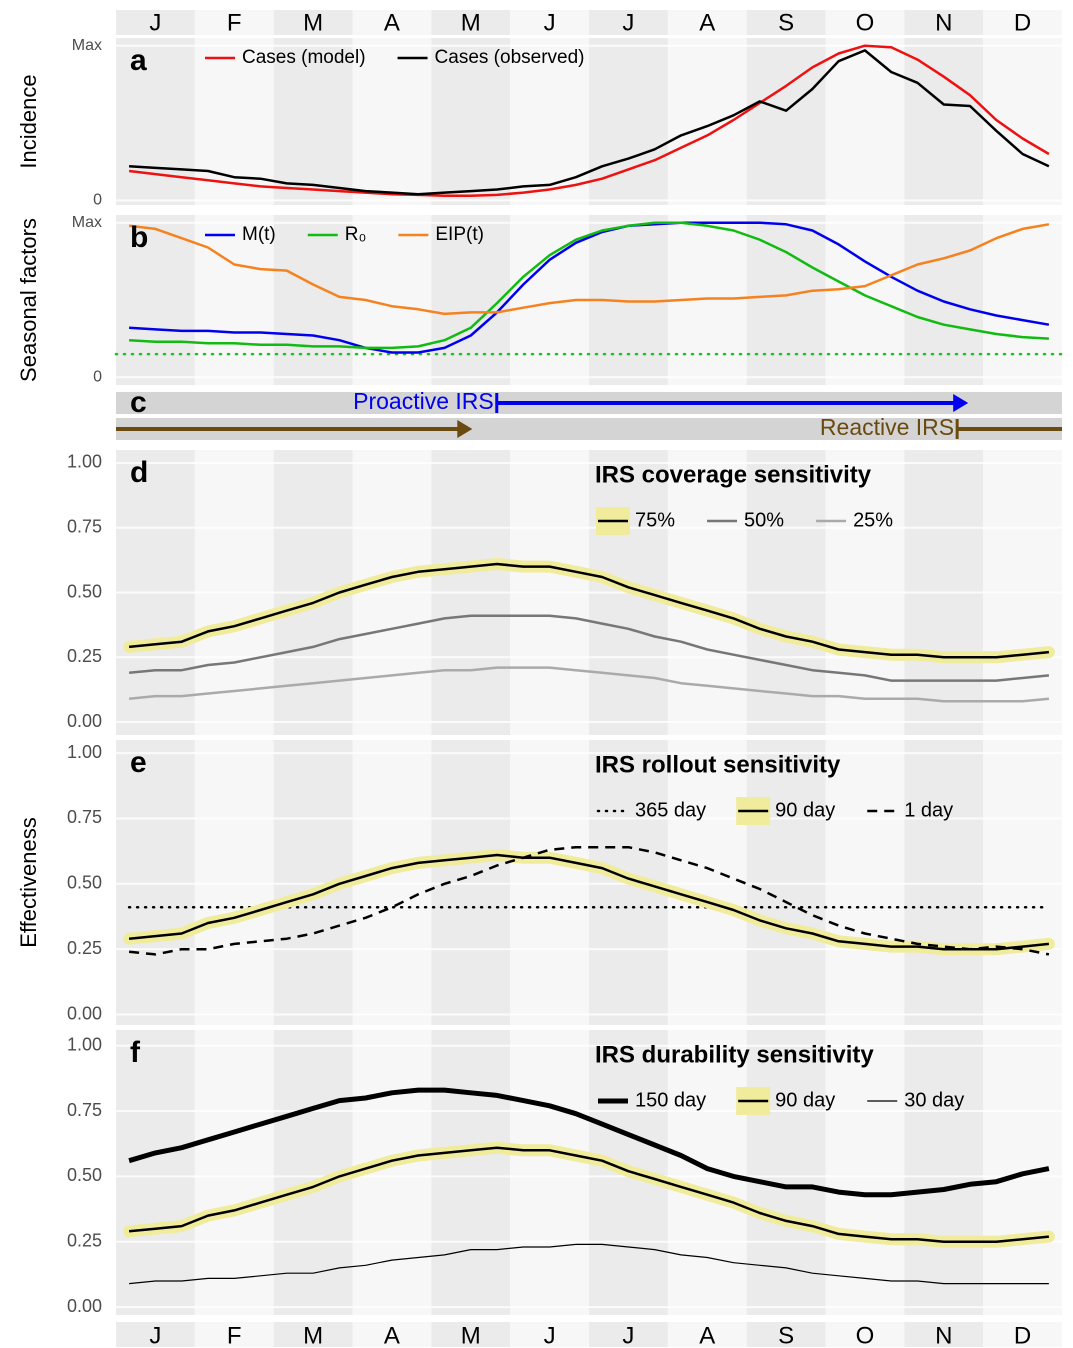 The width and height of the screenshot is (1073, 1348). What do you see at coordinates (356, 234) in the screenshot?
I see `legend-label: R₀` at bounding box center [356, 234].